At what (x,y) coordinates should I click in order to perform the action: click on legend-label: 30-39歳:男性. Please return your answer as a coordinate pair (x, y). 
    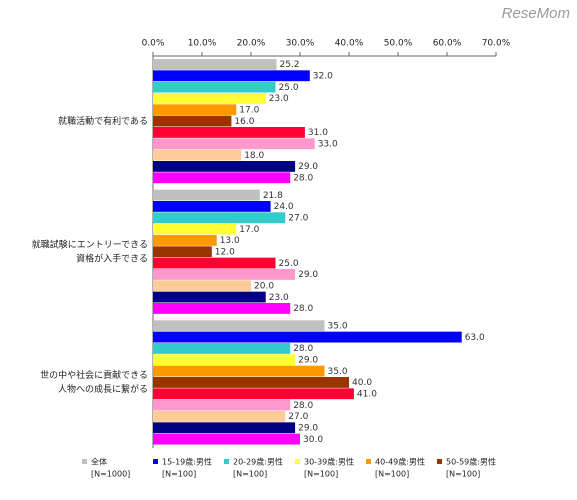
    Looking at the image, I should click on (329, 462).